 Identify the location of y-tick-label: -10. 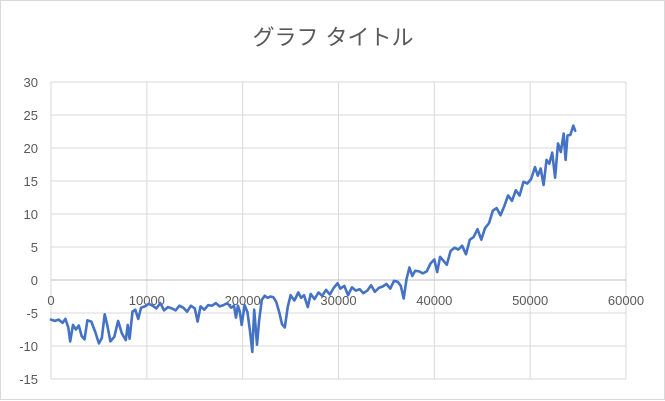
(28, 346).